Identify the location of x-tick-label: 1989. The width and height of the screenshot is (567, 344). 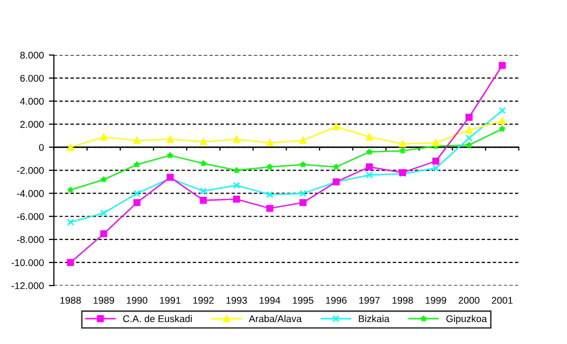
(104, 300).